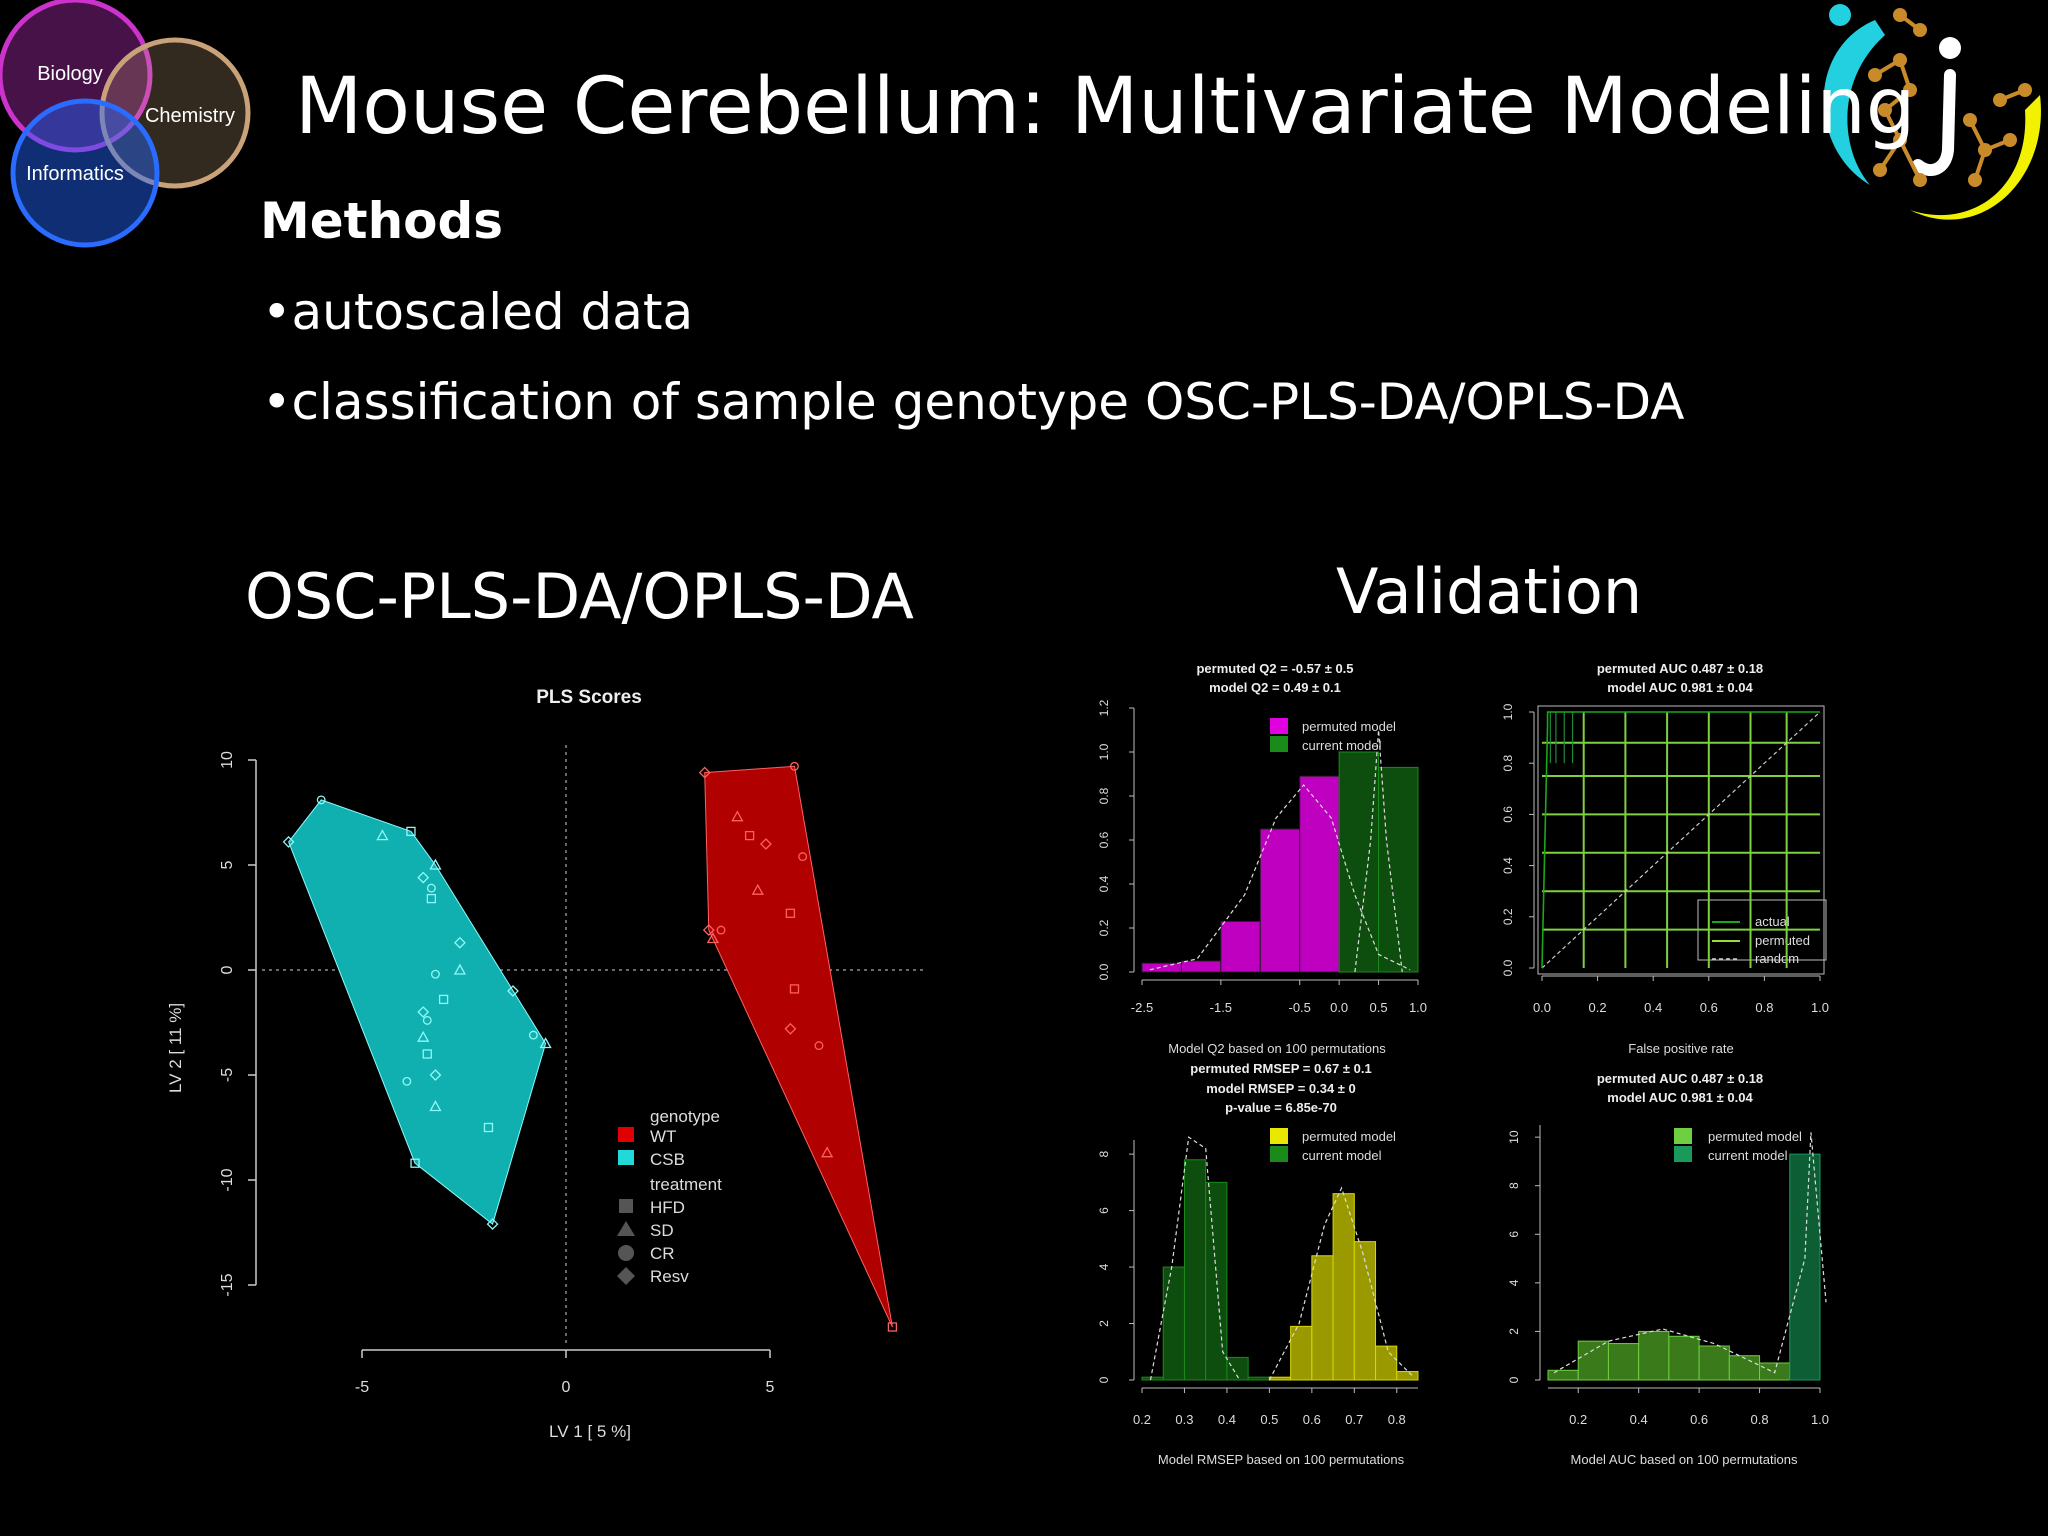  What do you see at coordinates (1104, 1266) in the screenshot?
I see `rmsep-ytick-label: 4` at bounding box center [1104, 1266].